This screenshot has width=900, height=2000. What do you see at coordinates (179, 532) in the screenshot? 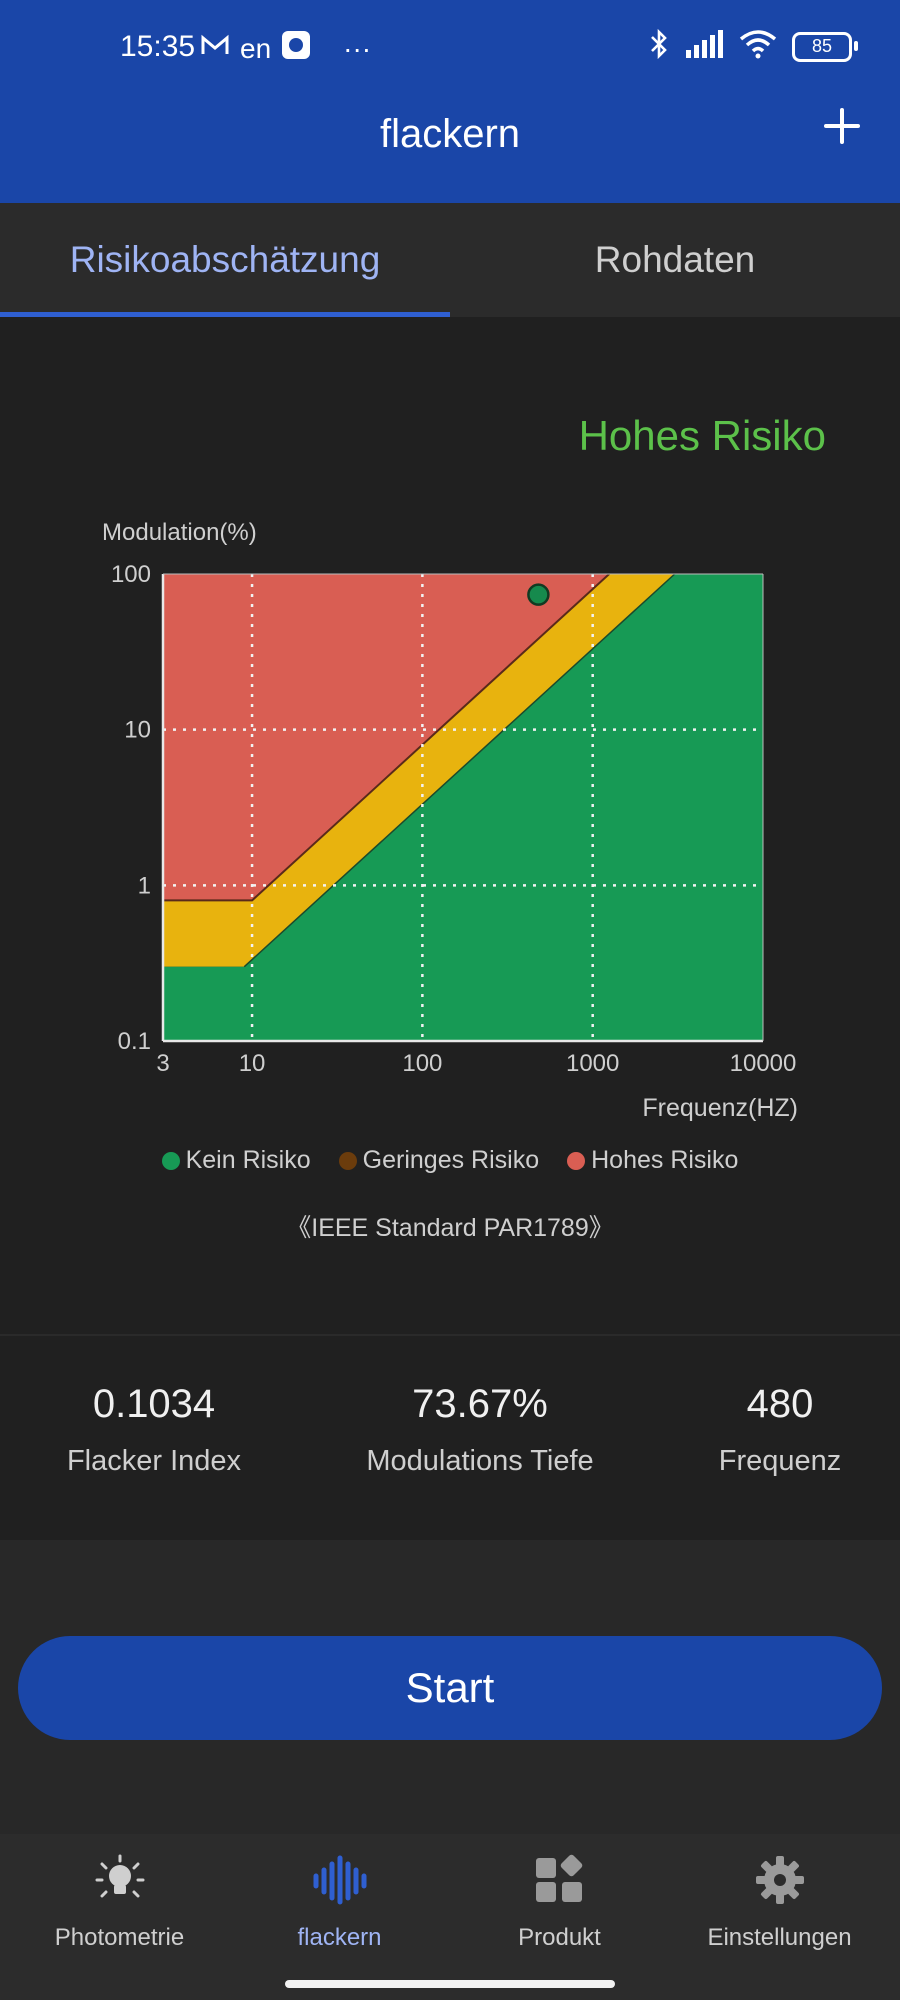
I see `y-axis-label: Modulation(%)` at bounding box center [179, 532].